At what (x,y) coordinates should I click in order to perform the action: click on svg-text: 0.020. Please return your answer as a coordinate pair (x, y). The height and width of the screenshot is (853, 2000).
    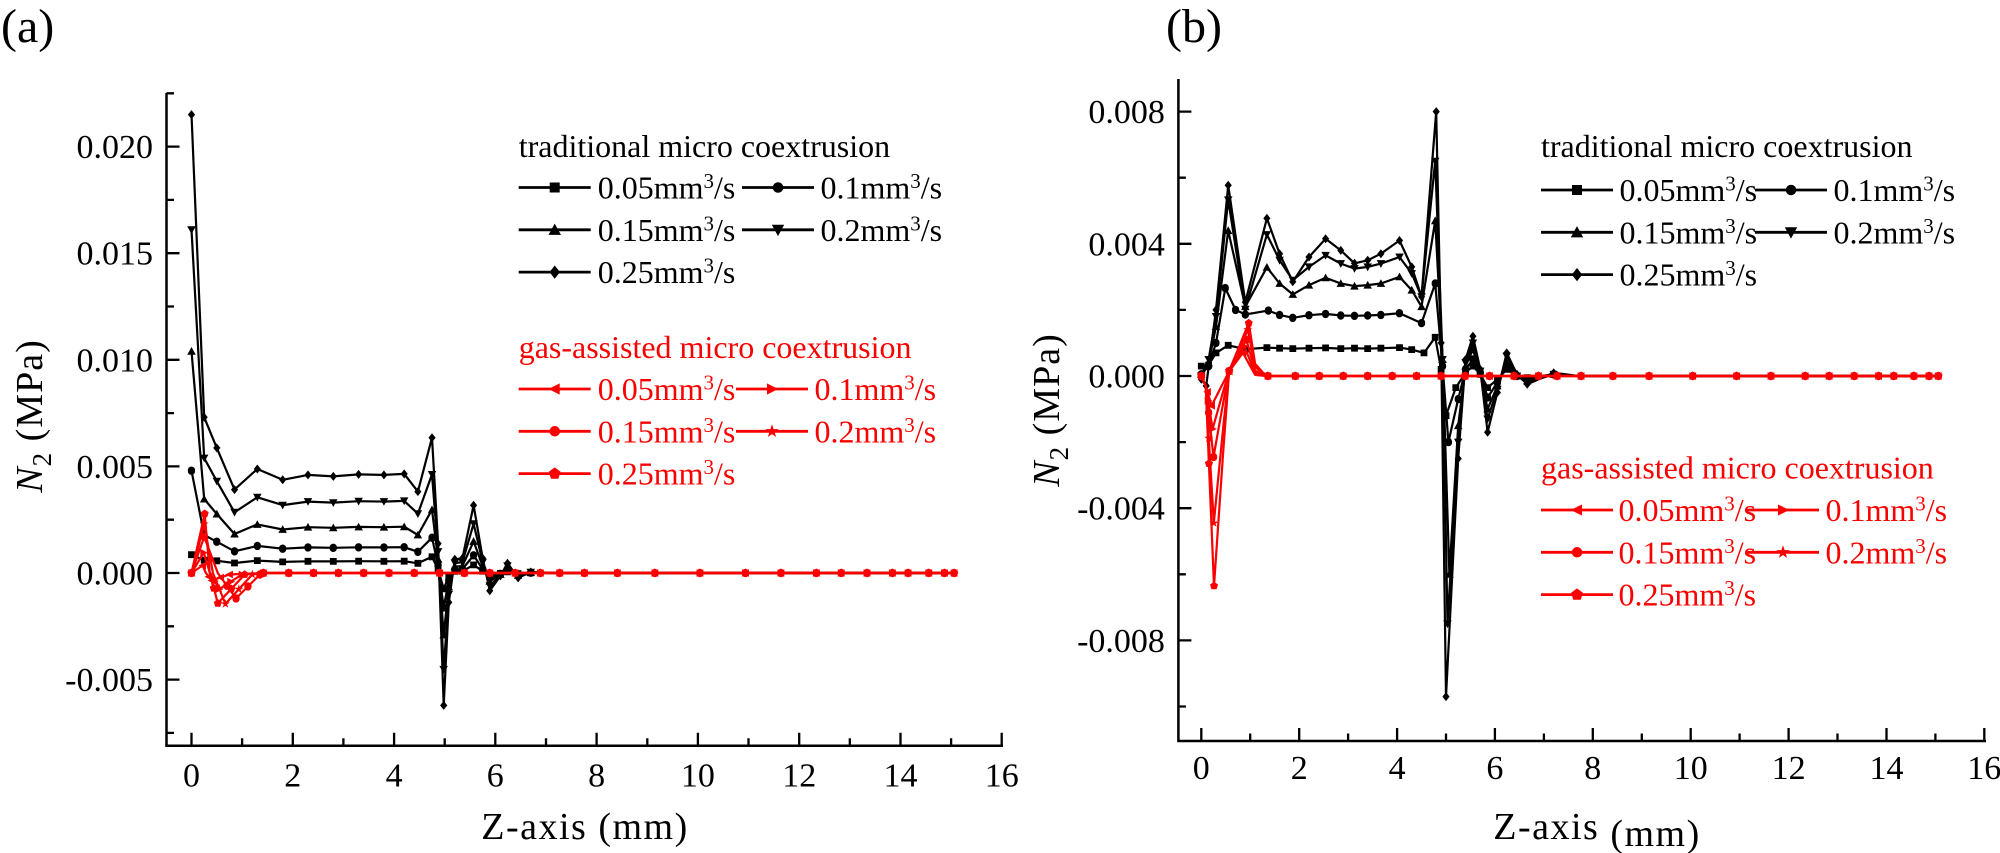
    Looking at the image, I should click on (115, 147).